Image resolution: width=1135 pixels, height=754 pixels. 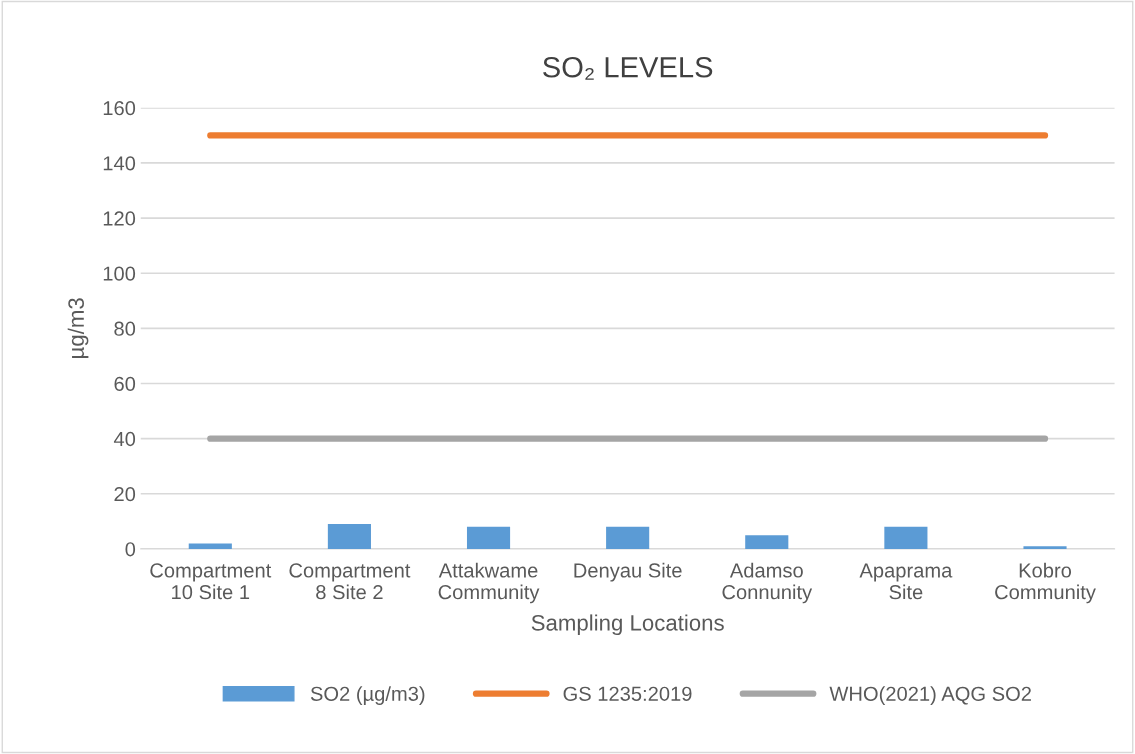 I want to click on x-tick-label: Compartment 8 Site 2, so click(x=350, y=581).